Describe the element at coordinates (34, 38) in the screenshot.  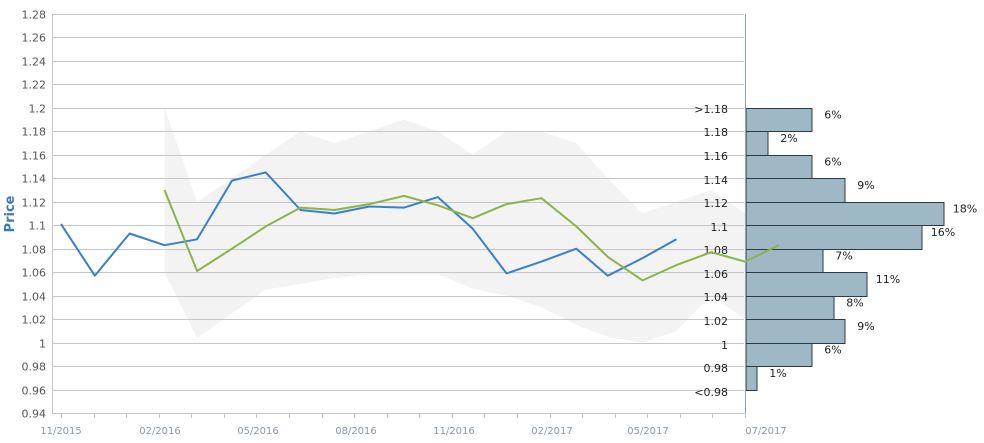
I see `y-tick-label: 1.26` at that location.